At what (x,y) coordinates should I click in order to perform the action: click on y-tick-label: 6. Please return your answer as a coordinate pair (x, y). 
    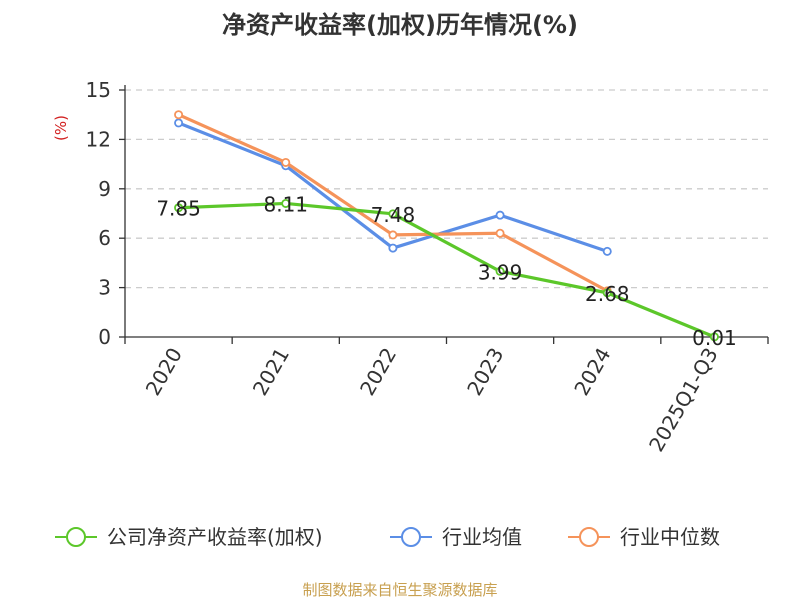
    Looking at the image, I should click on (104, 238).